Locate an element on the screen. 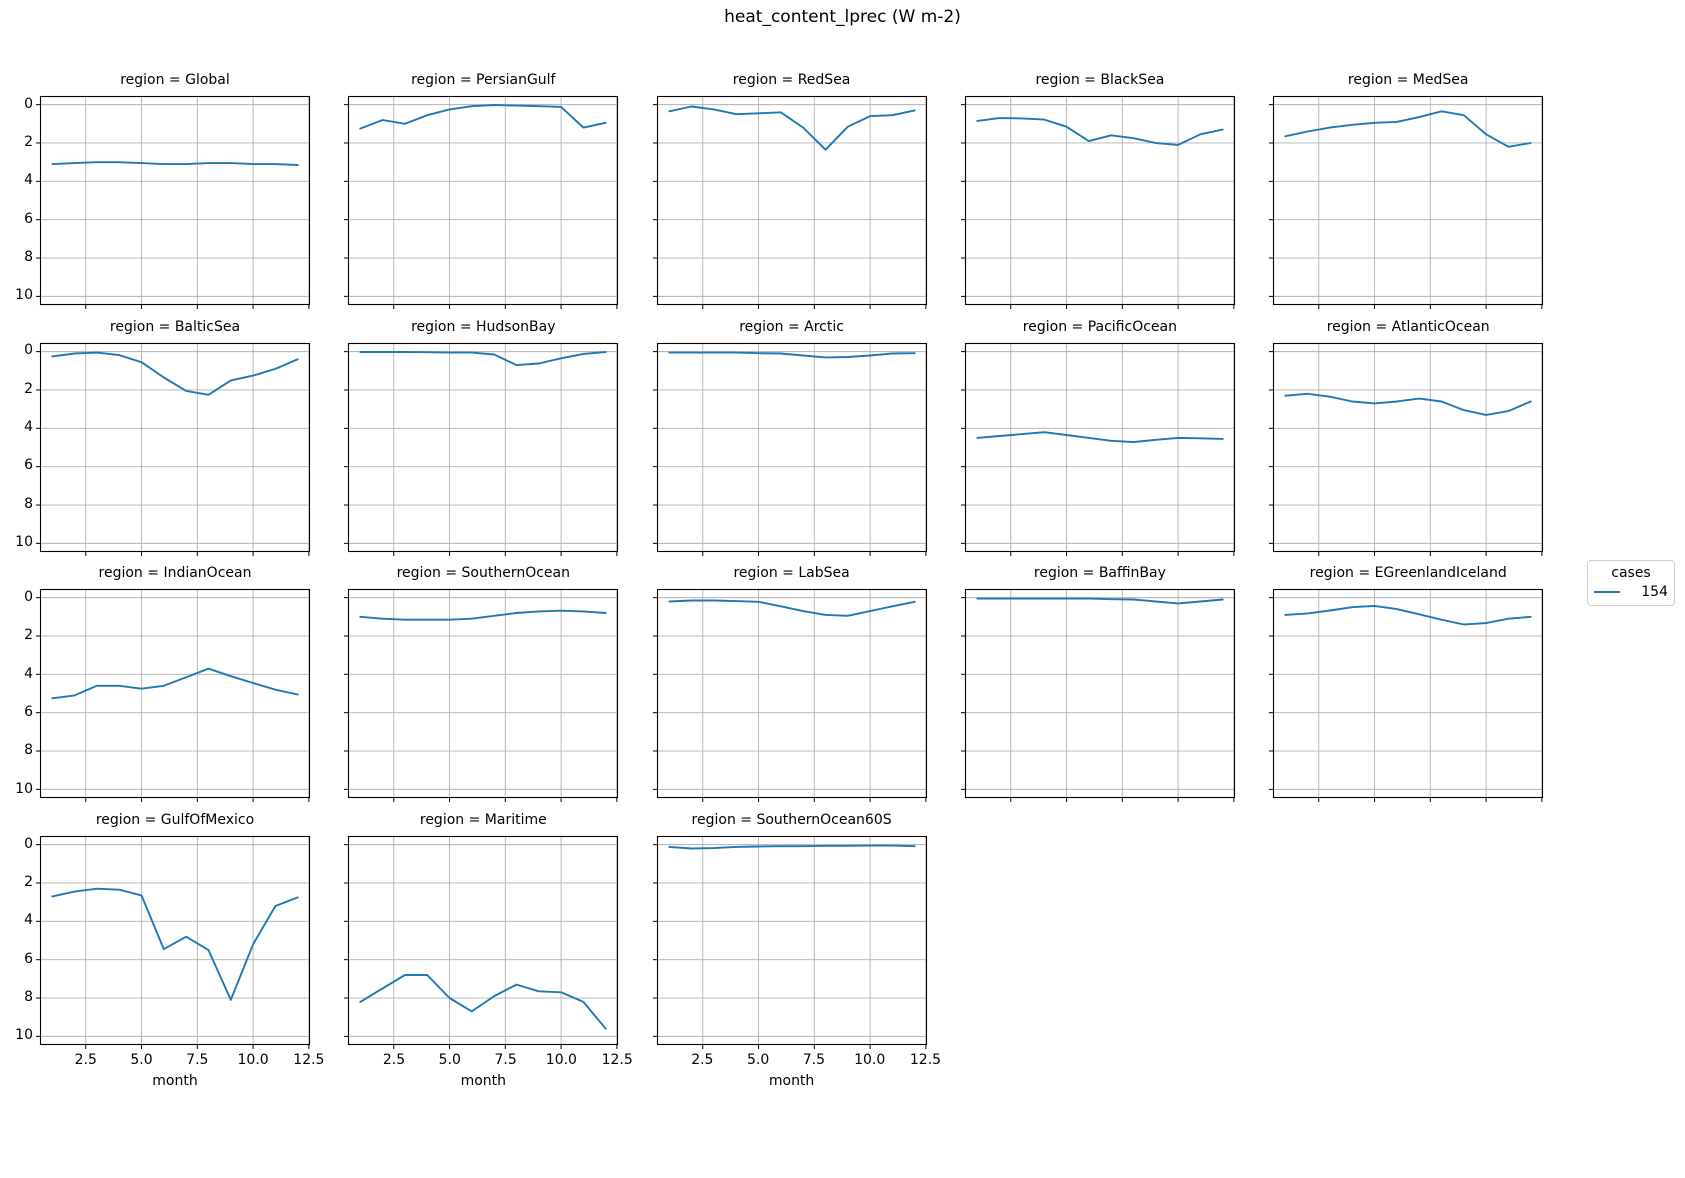  facet-title: region = SouthernOcean is located at coordinates (483, 573).